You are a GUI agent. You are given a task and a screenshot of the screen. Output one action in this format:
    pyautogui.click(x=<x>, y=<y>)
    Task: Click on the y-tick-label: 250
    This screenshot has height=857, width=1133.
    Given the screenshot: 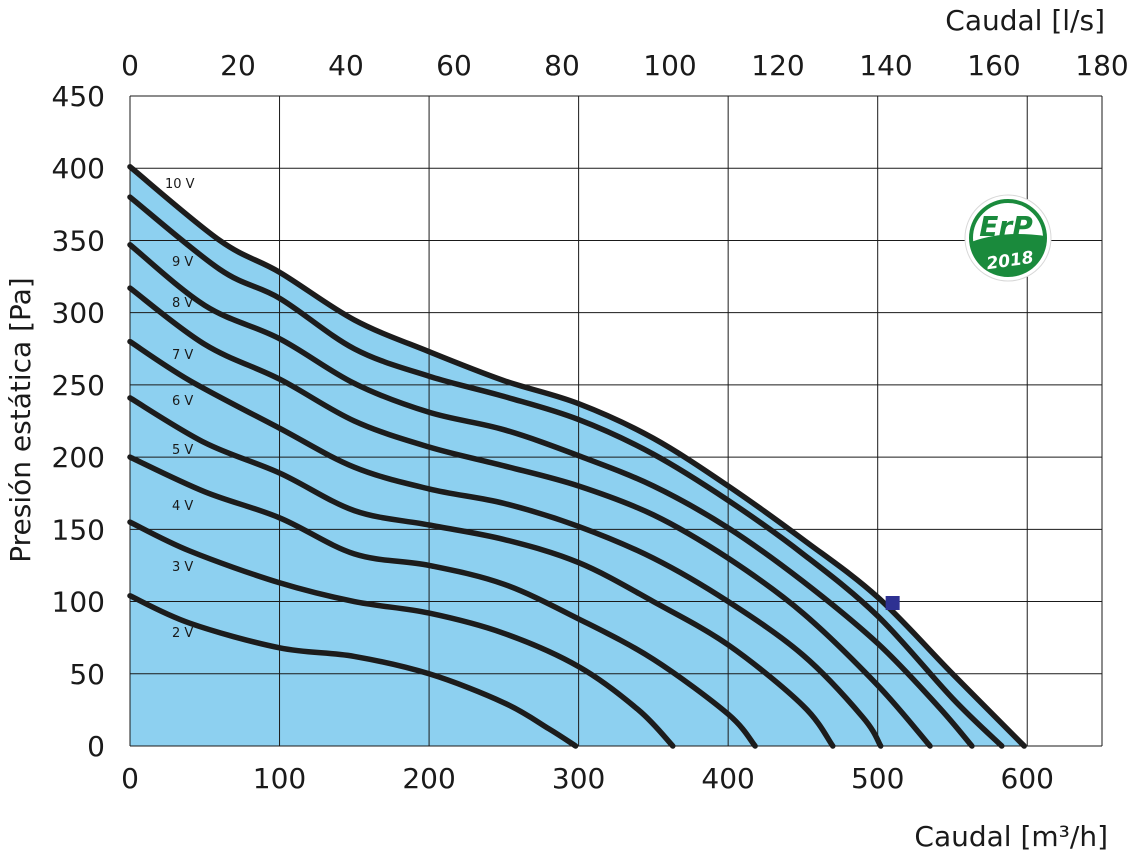 What is the action you would take?
    pyautogui.click(x=78, y=385)
    